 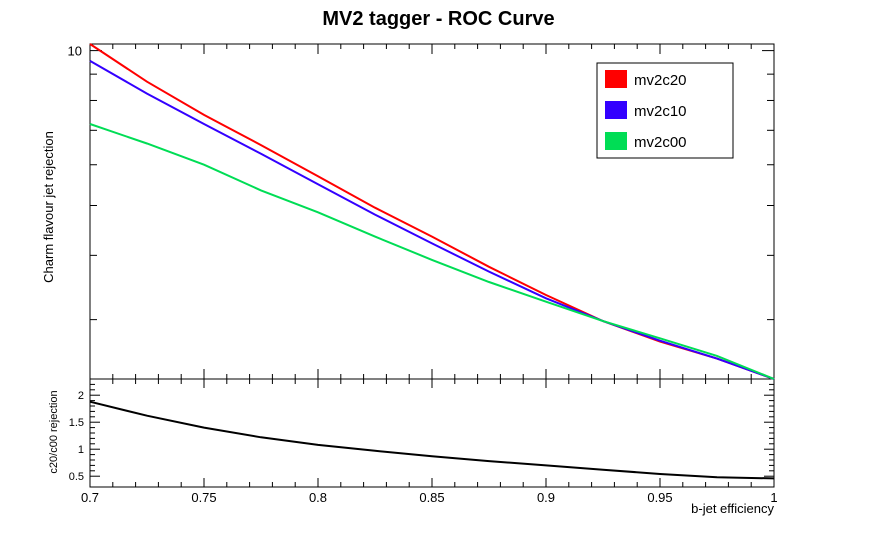 What do you see at coordinates (732, 508) in the screenshot?
I see `x-axis-label: b-jet efficiency` at bounding box center [732, 508].